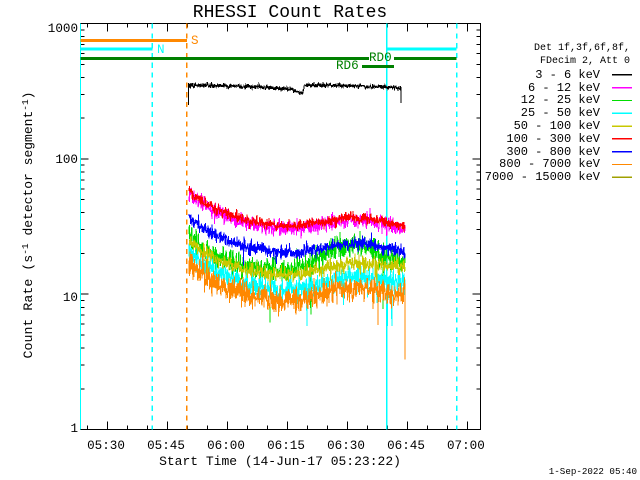 This screenshot has width=640, height=480. What do you see at coordinates (28, 225) in the screenshot?
I see `svg-text:Count Rate (s-1 detector segme: Count Rate (s-1 detector segment-1)` at bounding box center [28, 225].